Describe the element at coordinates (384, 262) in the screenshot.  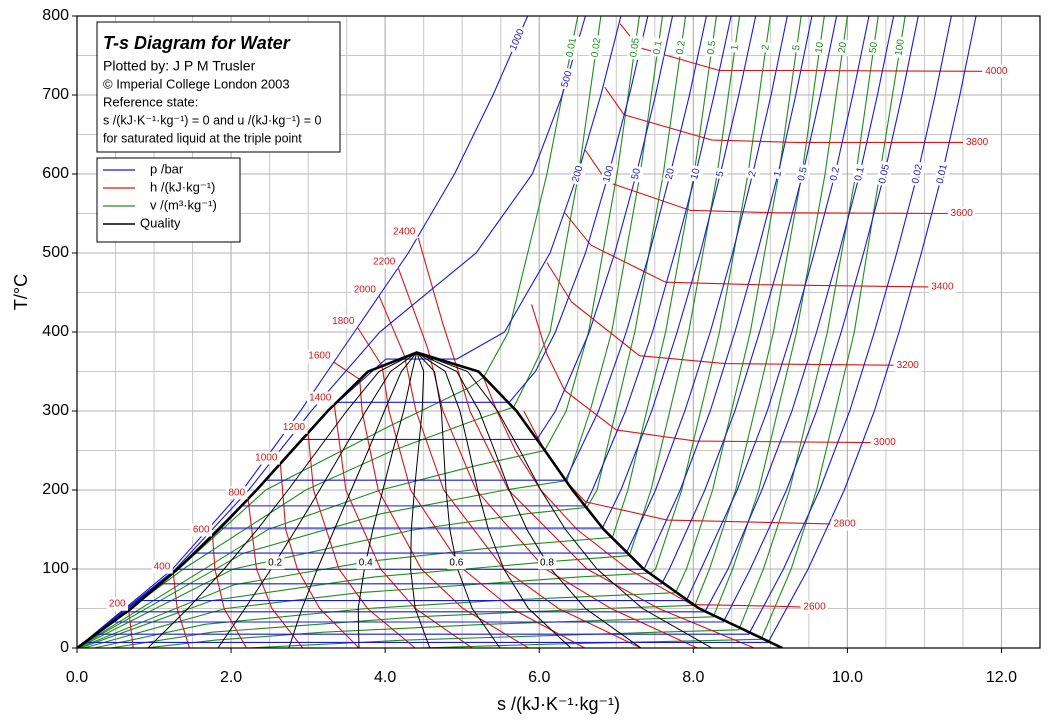
I see `curve-label: 2200` at that location.